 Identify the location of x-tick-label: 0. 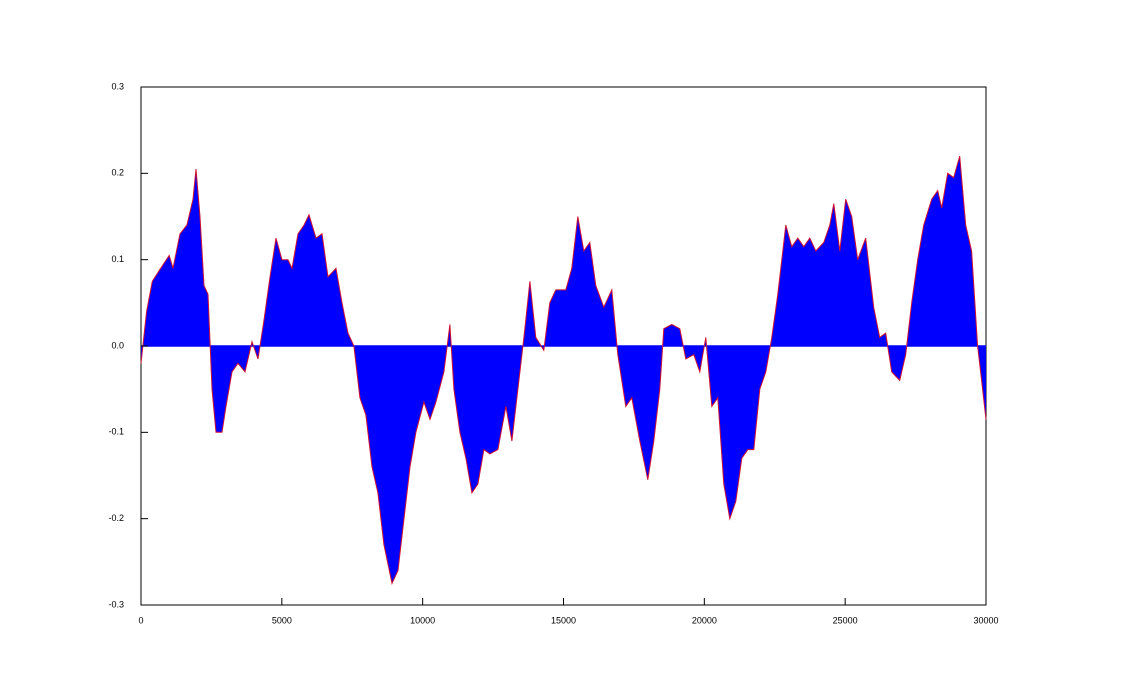
(140, 620).